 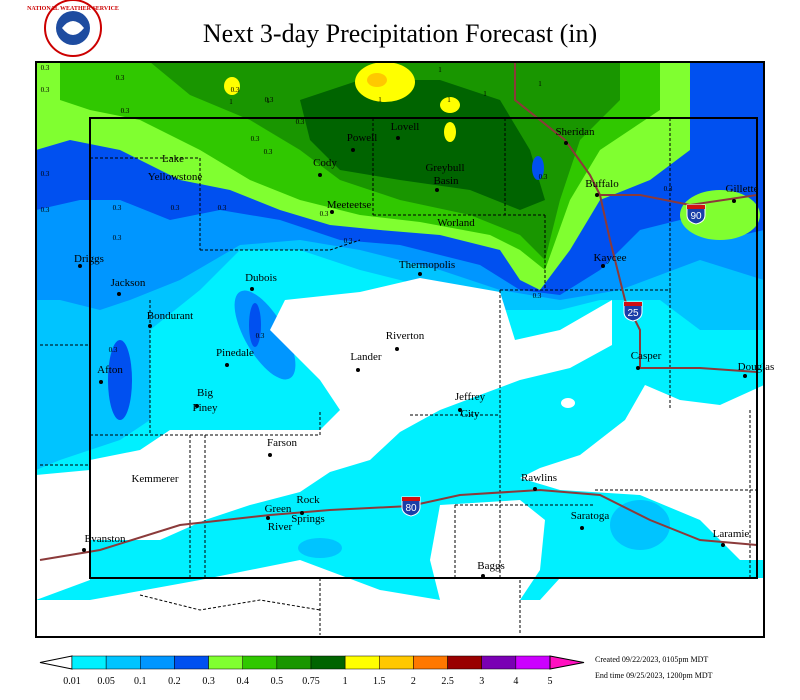 What do you see at coordinates (651, 659) in the screenshot?
I see `created-time: Created 09/22/2023, 0105pm MDT` at bounding box center [651, 659].